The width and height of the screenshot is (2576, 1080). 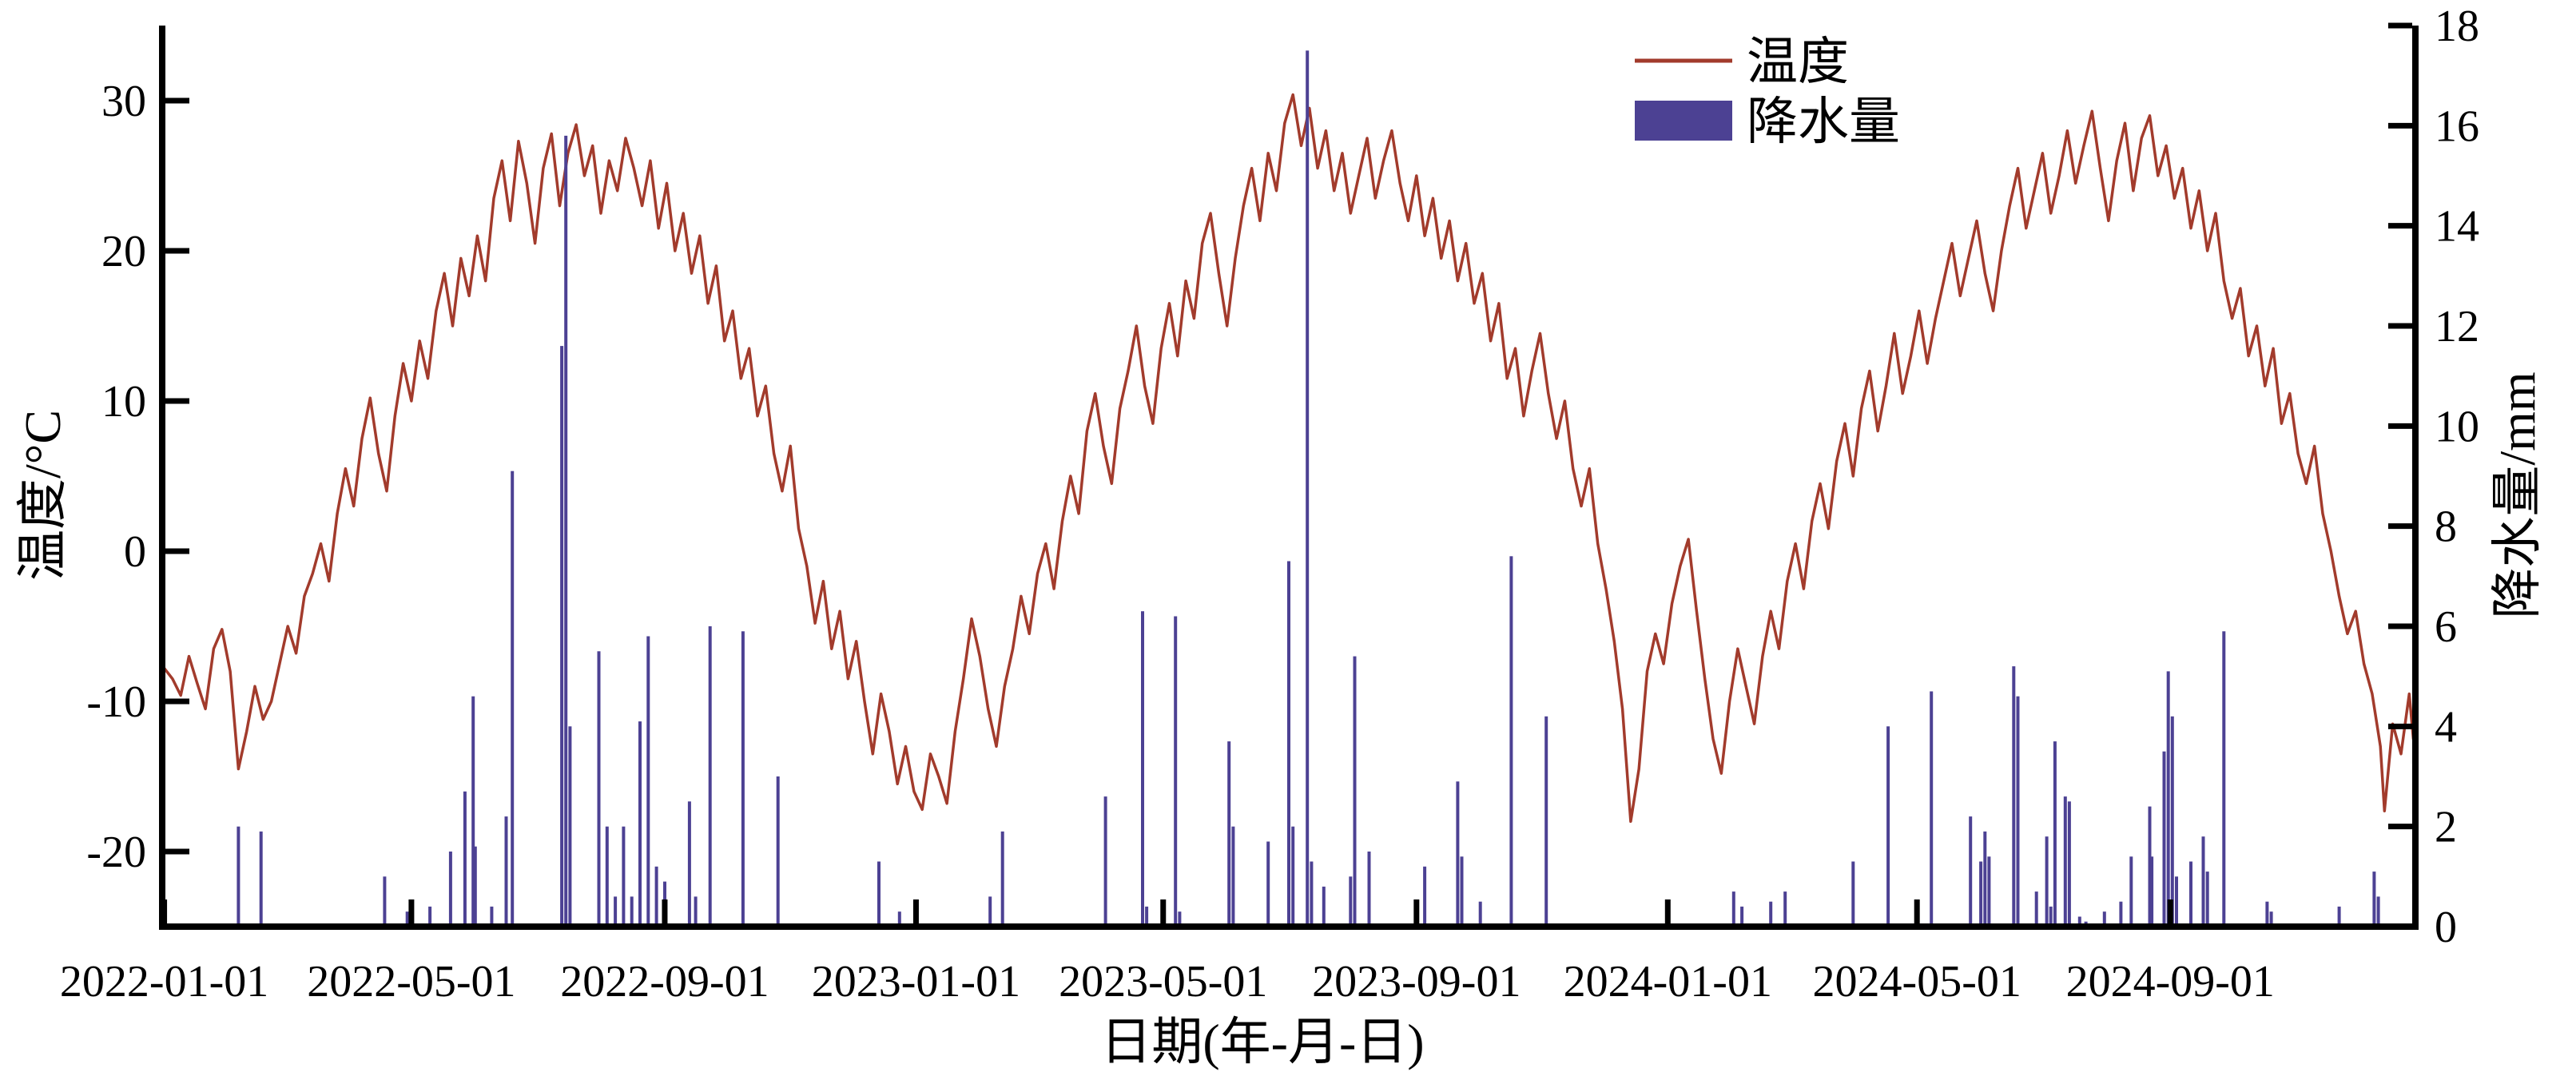 What do you see at coordinates (2446, 927) in the screenshot?
I see `y-right-tick-label: 0` at bounding box center [2446, 927].